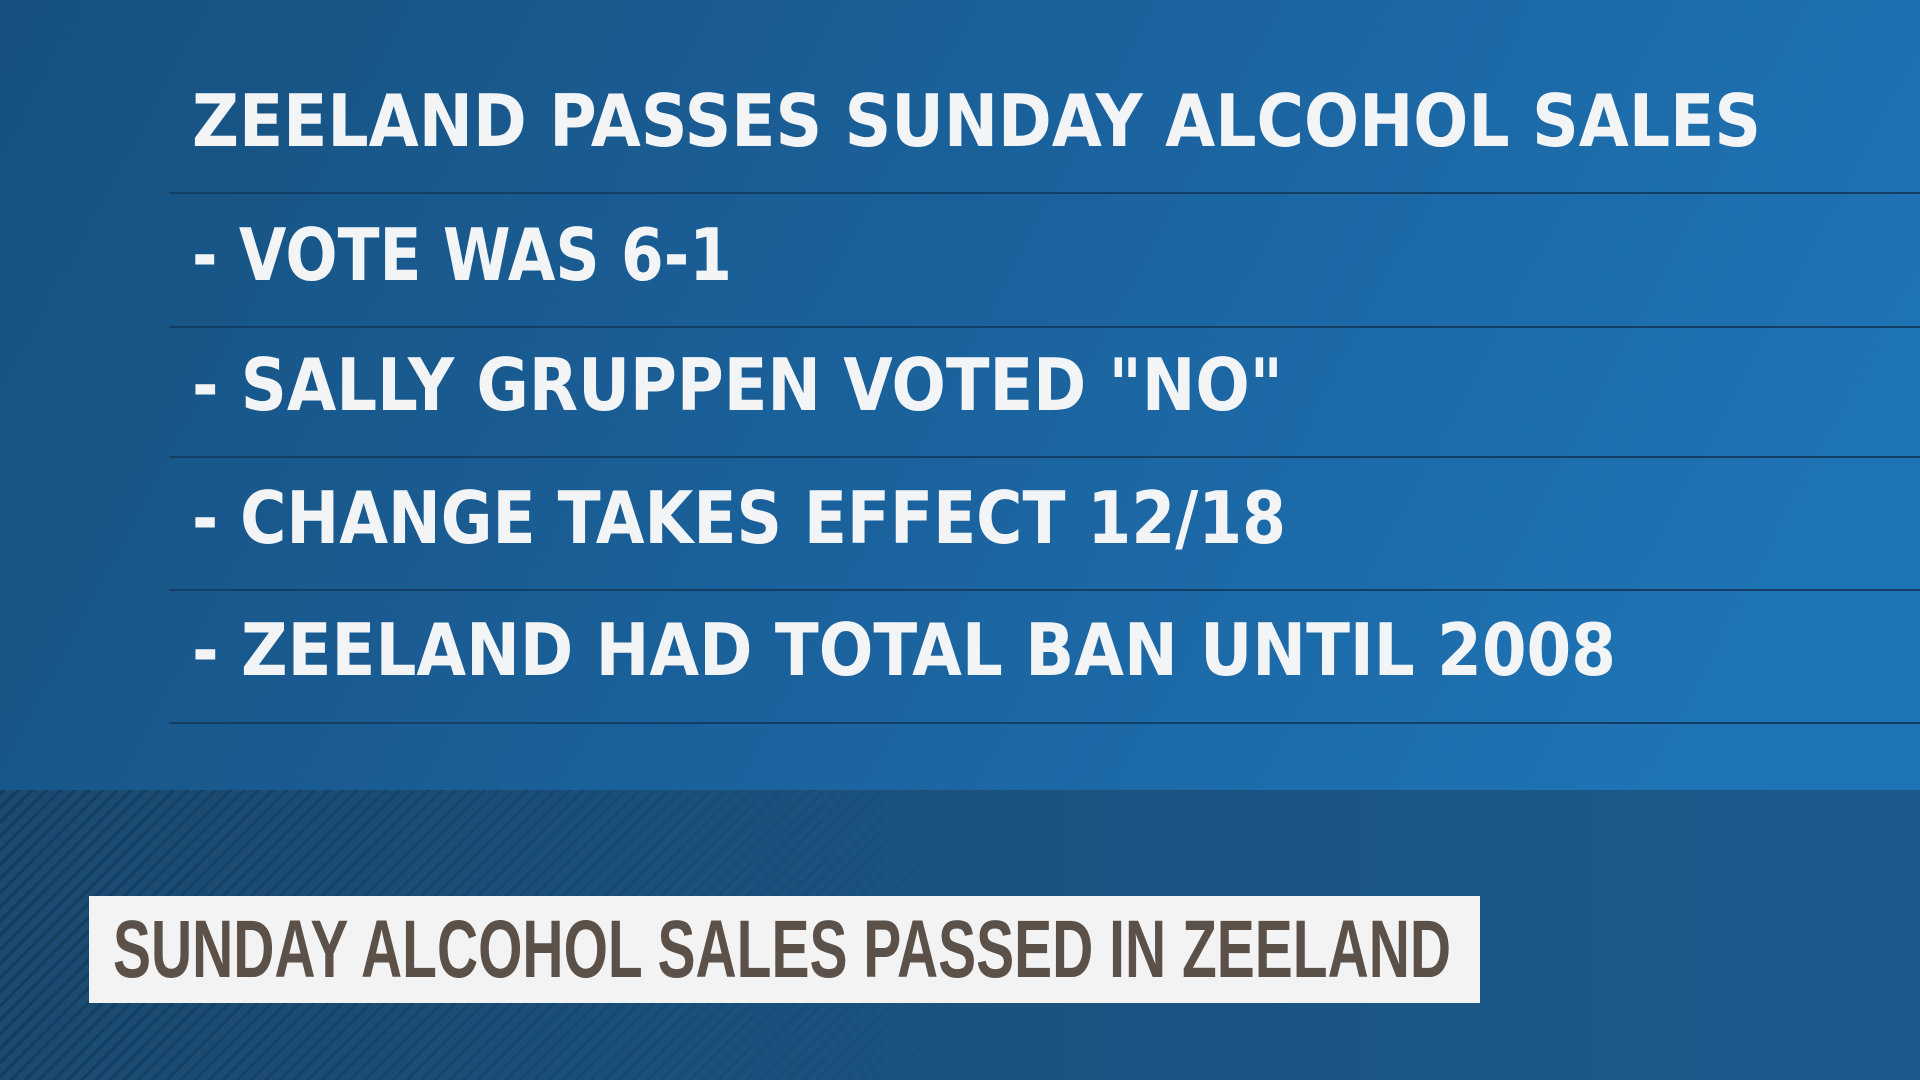 This screenshot has width=1920, height=1080. I want to click on lower-third-text: SUNDAY ALCOHOL SALES PASSED IN ZEELAND, so click(782, 949).